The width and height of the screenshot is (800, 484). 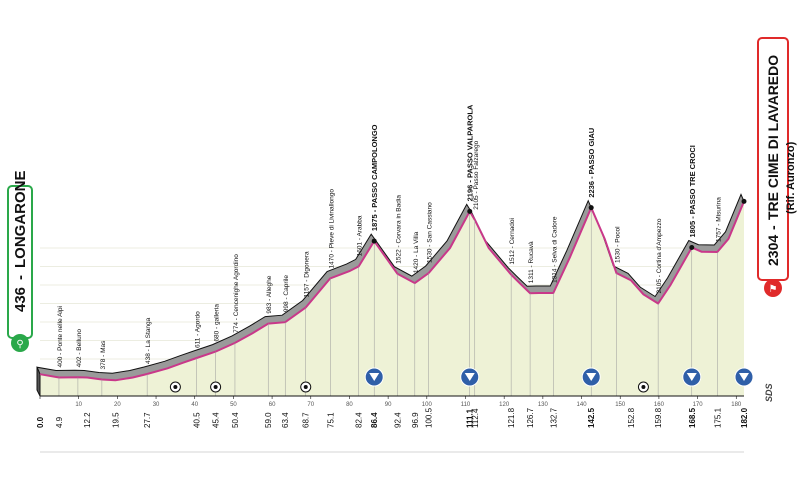 What do you see at coordinates (631, 417) in the screenshot?
I see `km-label: 152.8` at bounding box center [631, 417].